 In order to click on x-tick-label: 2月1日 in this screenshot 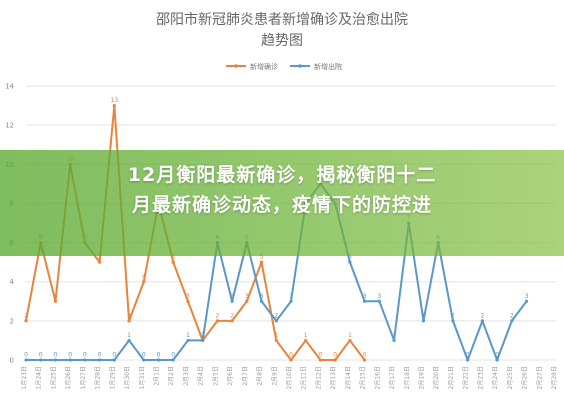, I will do `click(157, 376)`.